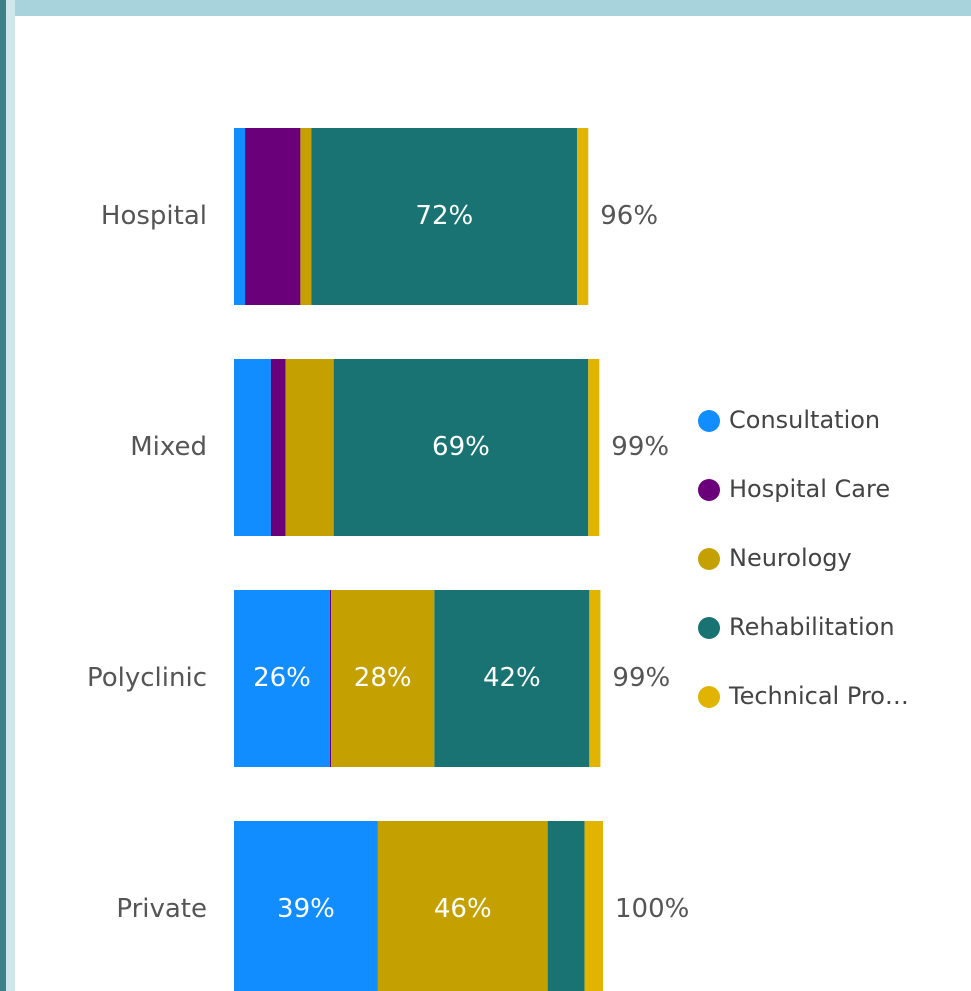 The image size is (971, 991). What do you see at coordinates (168, 447) in the screenshot?
I see `y-tick-label: Mixed` at bounding box center [168, 447].